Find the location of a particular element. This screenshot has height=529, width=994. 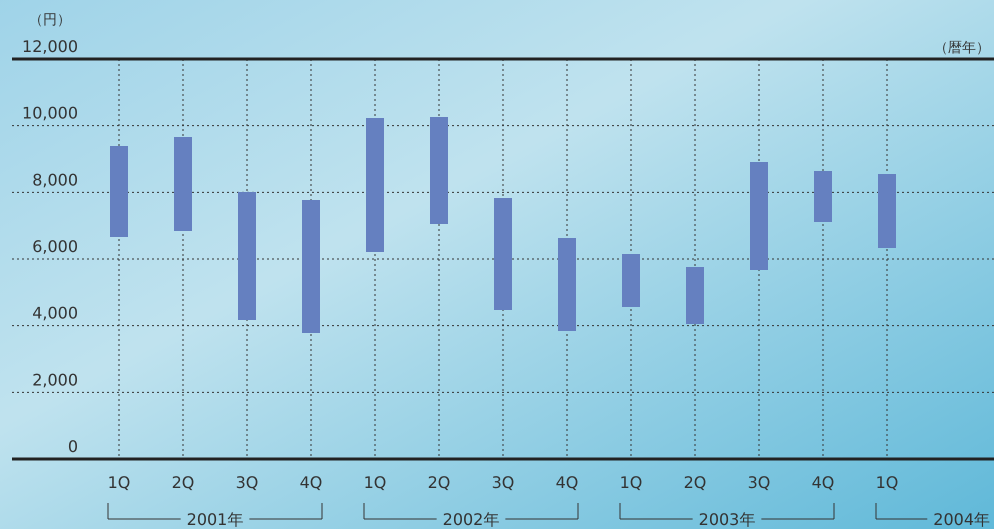

y-axis-title: （円） is located at coordinates (50, 20).